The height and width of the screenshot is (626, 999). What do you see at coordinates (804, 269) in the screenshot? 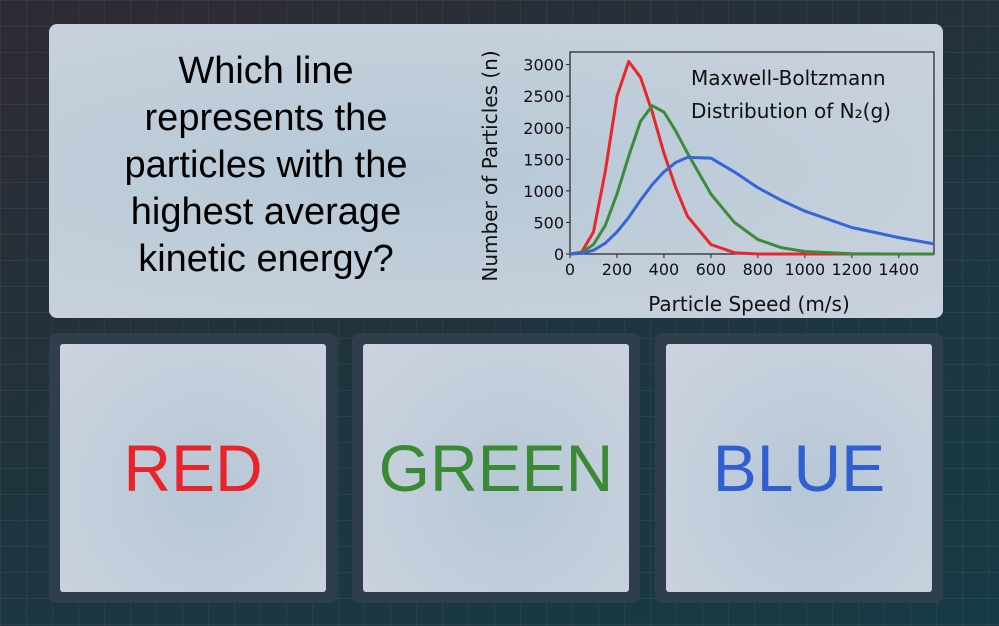
I see `x-tick-label: 1000` at bounding box center [804, 269].